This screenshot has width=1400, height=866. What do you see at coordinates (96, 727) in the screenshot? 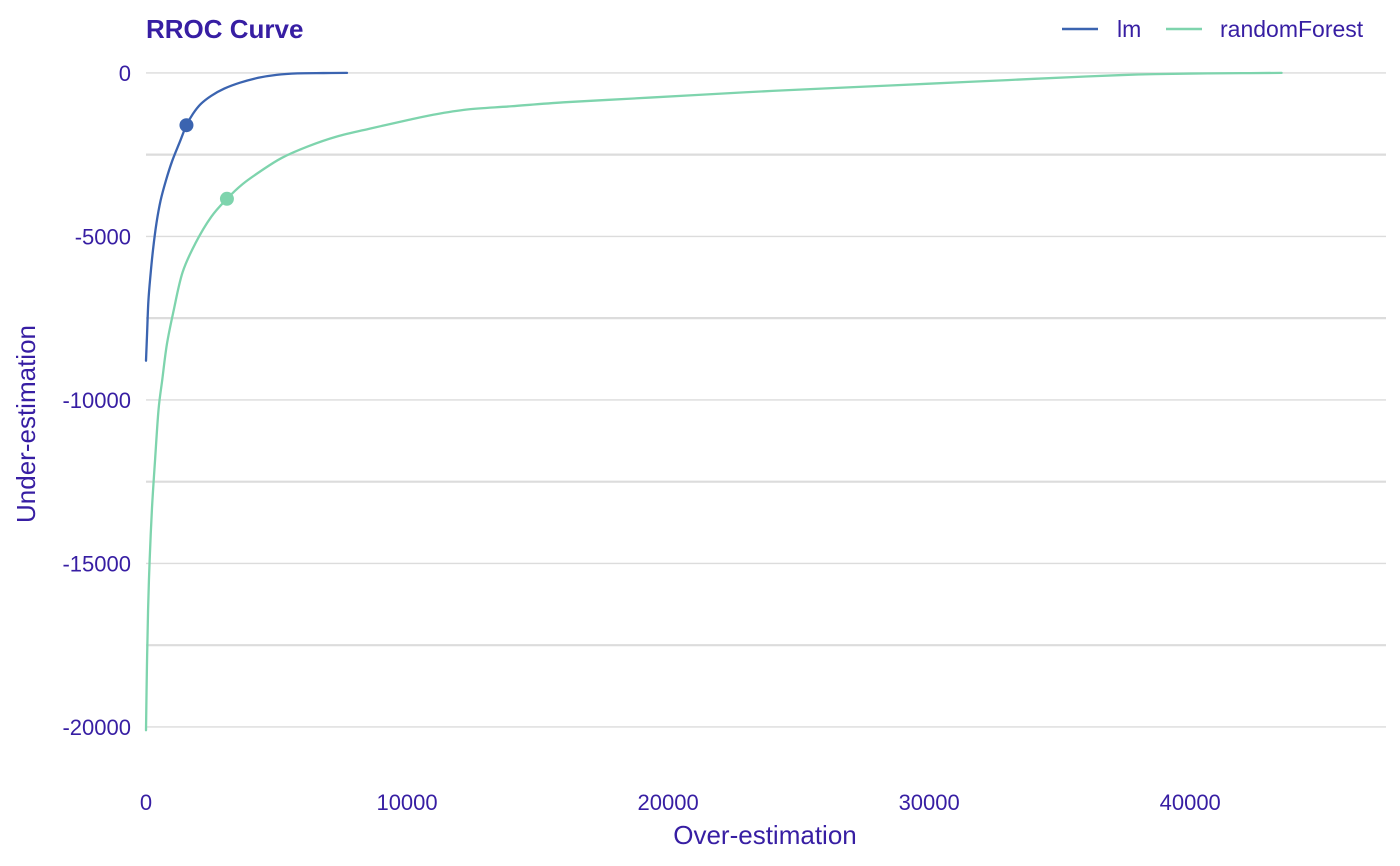
I see `y-tick-label: -20000` at bounding box center [96, 727].